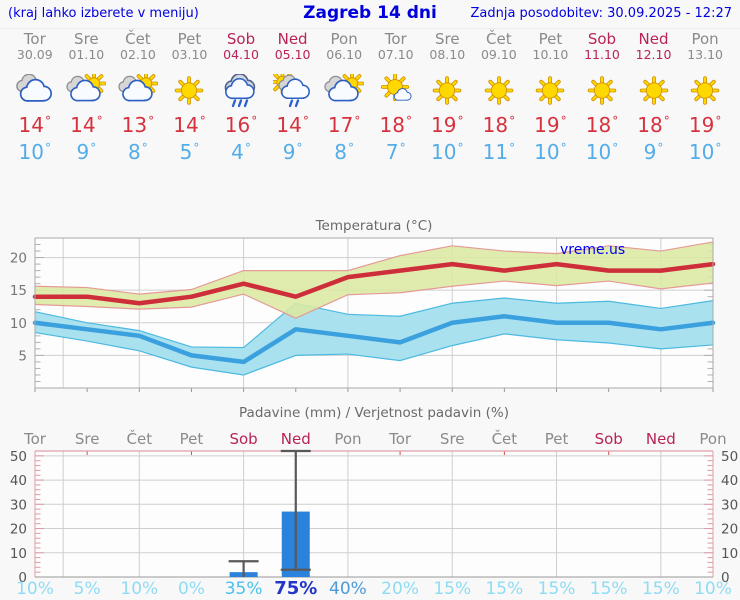 This screenshot has height=600, width=740. Describe the element at coordinates (86, 54) in the screenshot. I see `day-date: 01.10` at that location.